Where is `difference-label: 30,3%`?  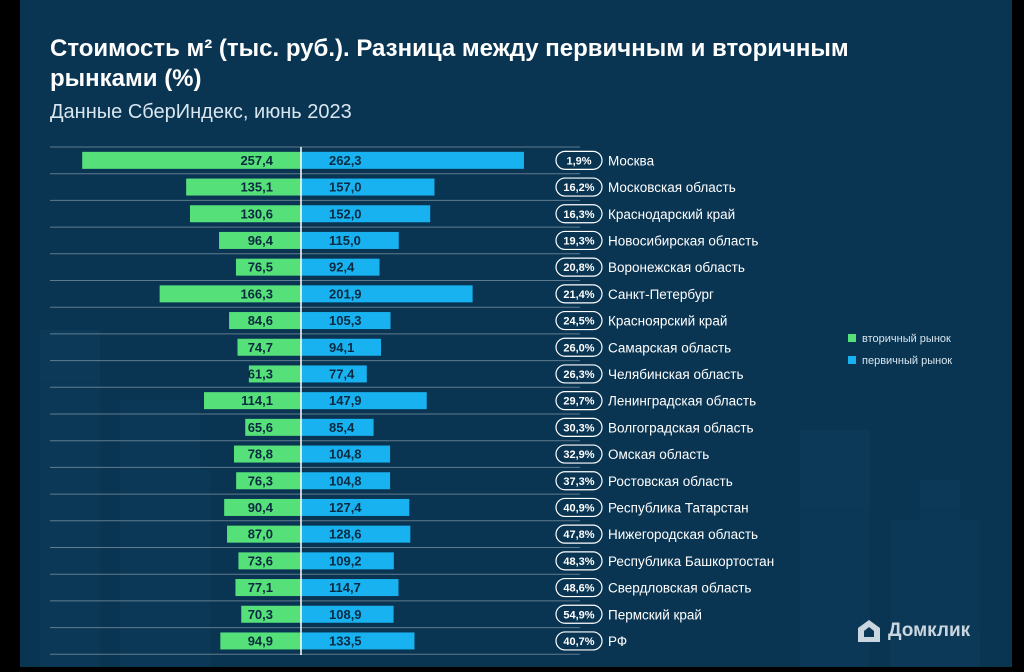 difference-label: 30,3% is located at coordinates (578, 428).